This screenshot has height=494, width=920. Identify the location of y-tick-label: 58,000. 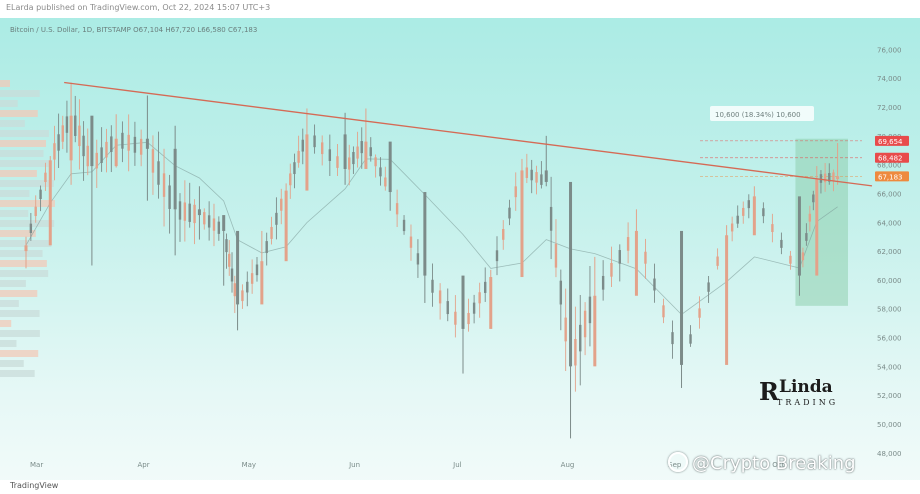
(889, 310).